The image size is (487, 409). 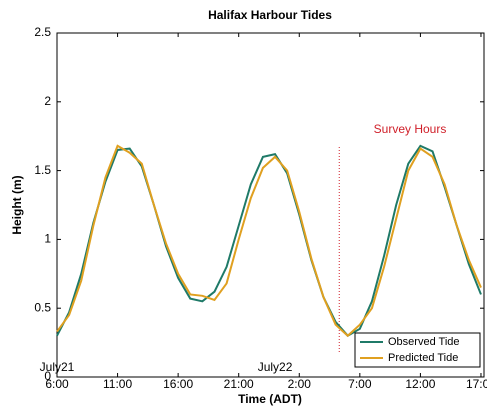 What do you see at coordinates (178, 384) in the screenshot?
I see `x-tick-label: 16:00` at bounding box center [178, 384].